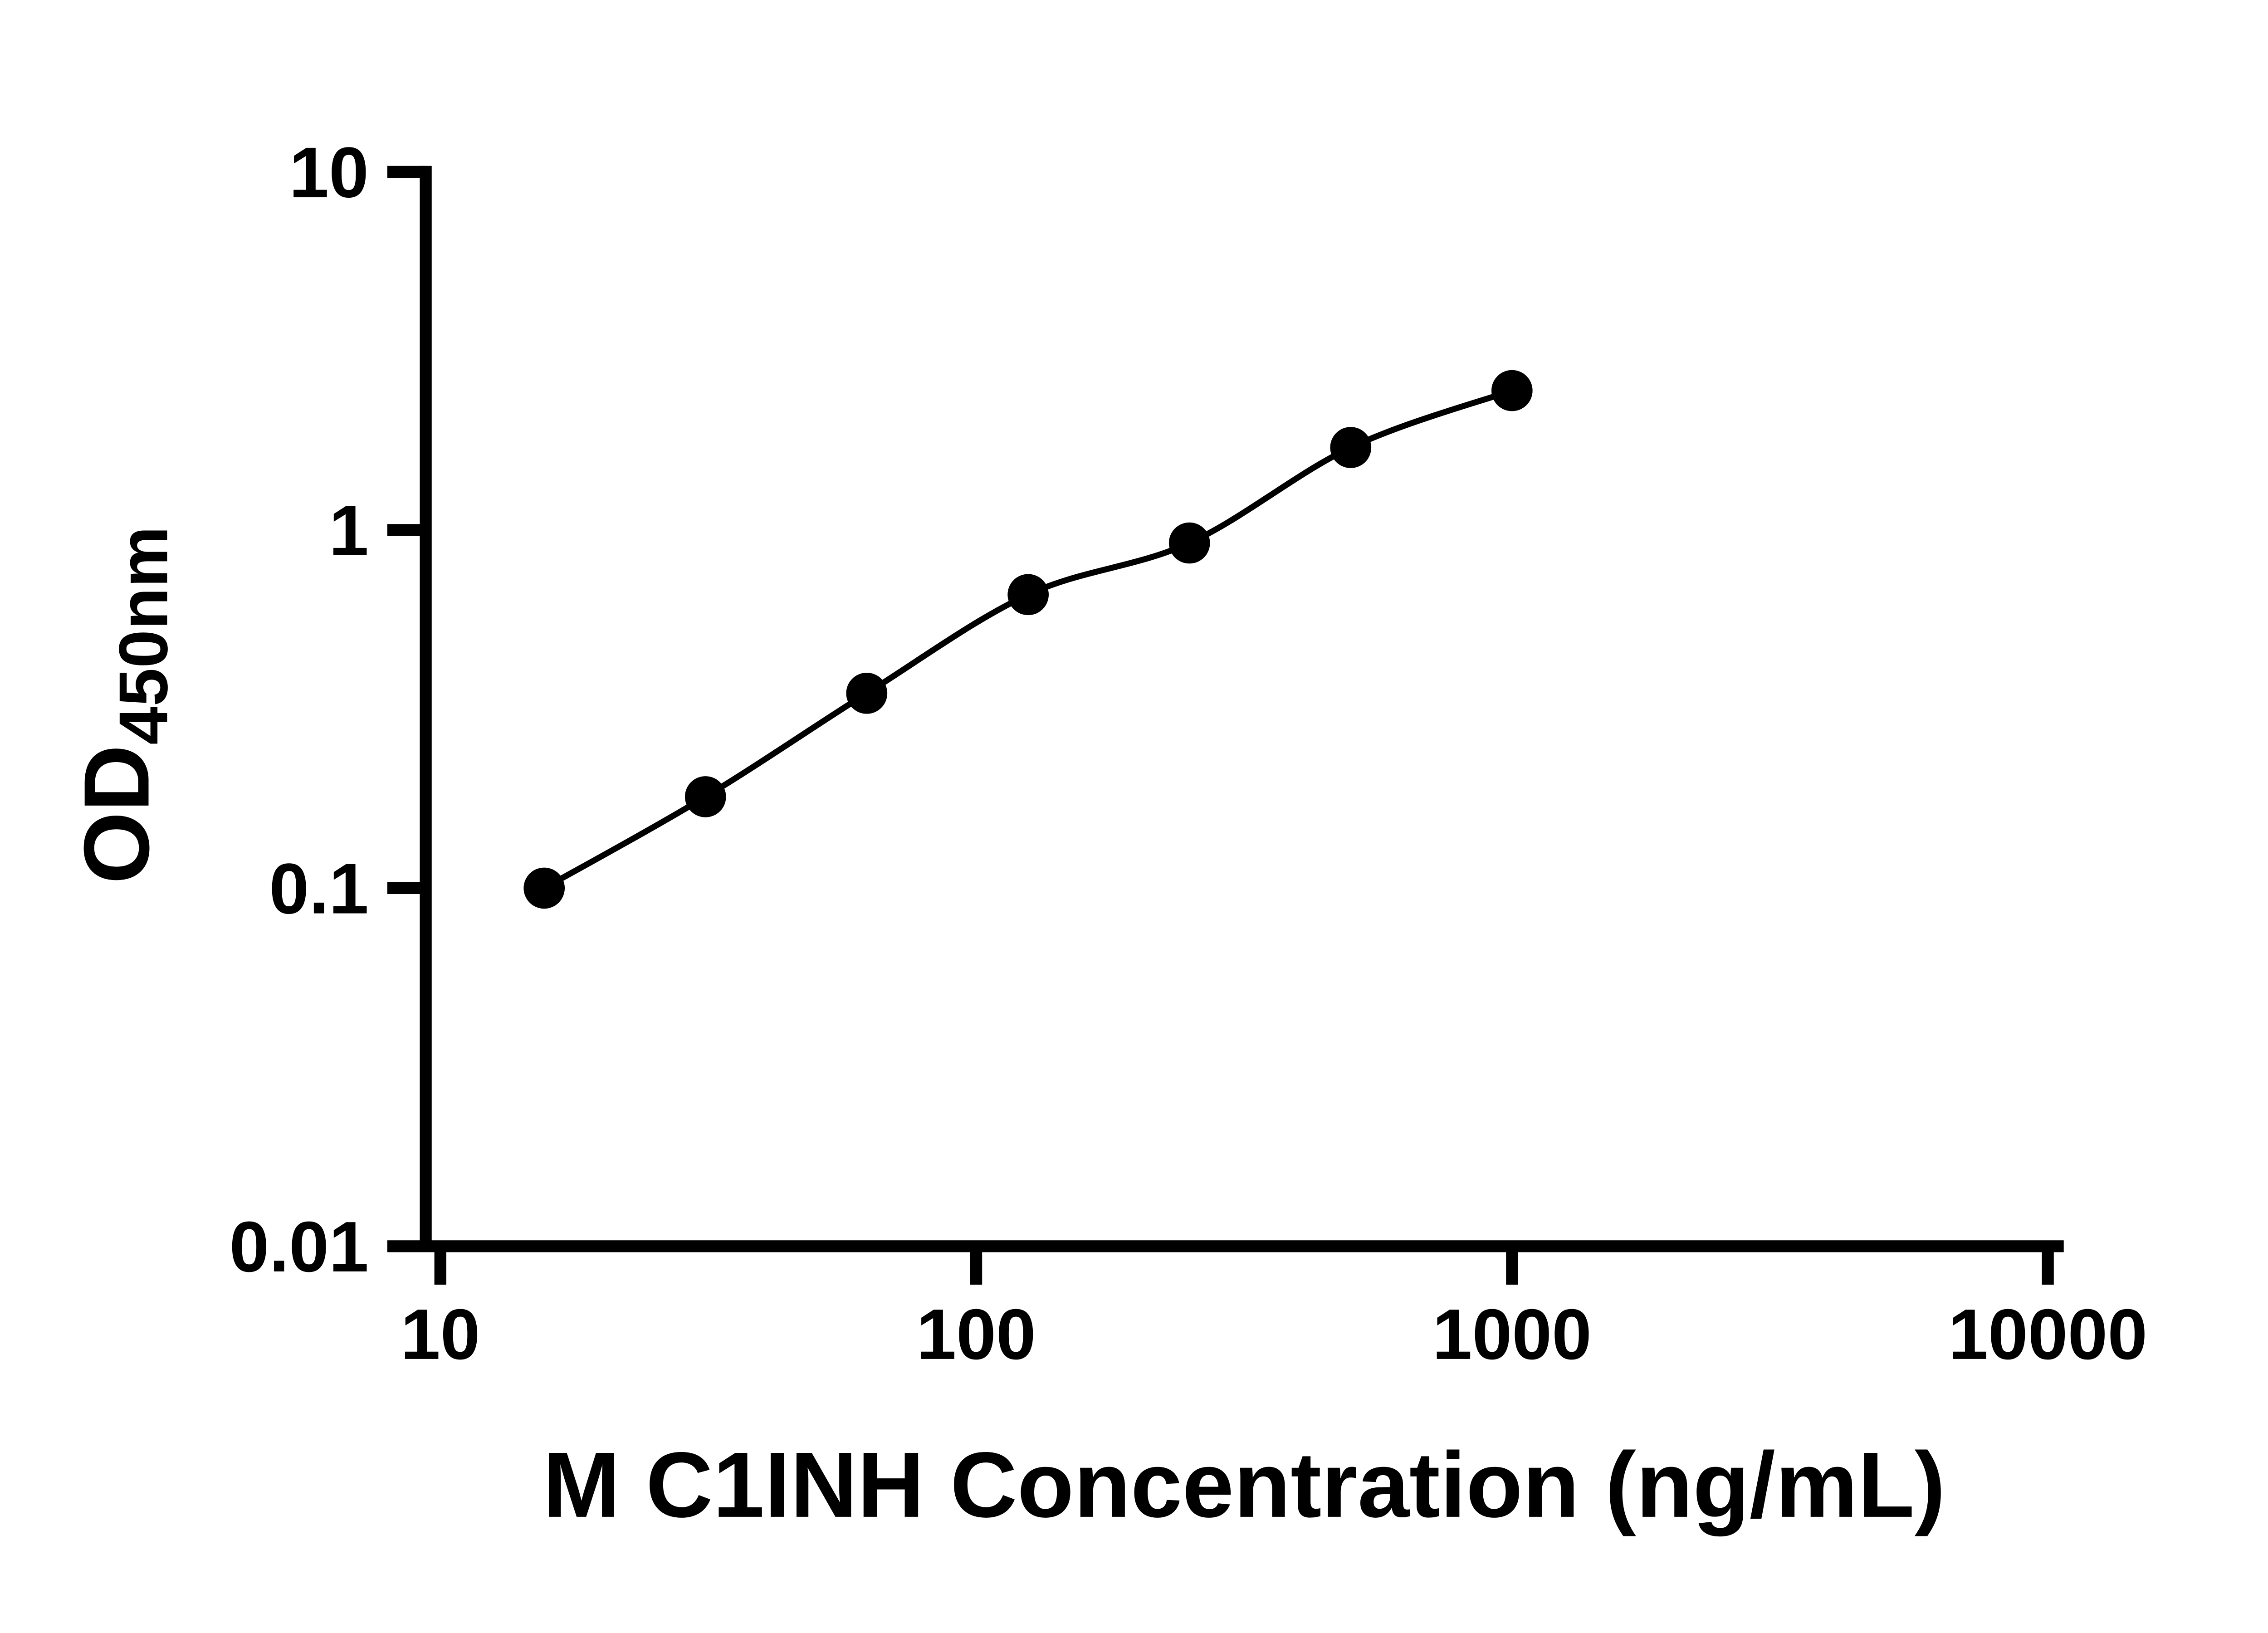  Describe the element at coordinates (318, 889) in the screenshot. I see `y-tick-label: 0.1` at that location.